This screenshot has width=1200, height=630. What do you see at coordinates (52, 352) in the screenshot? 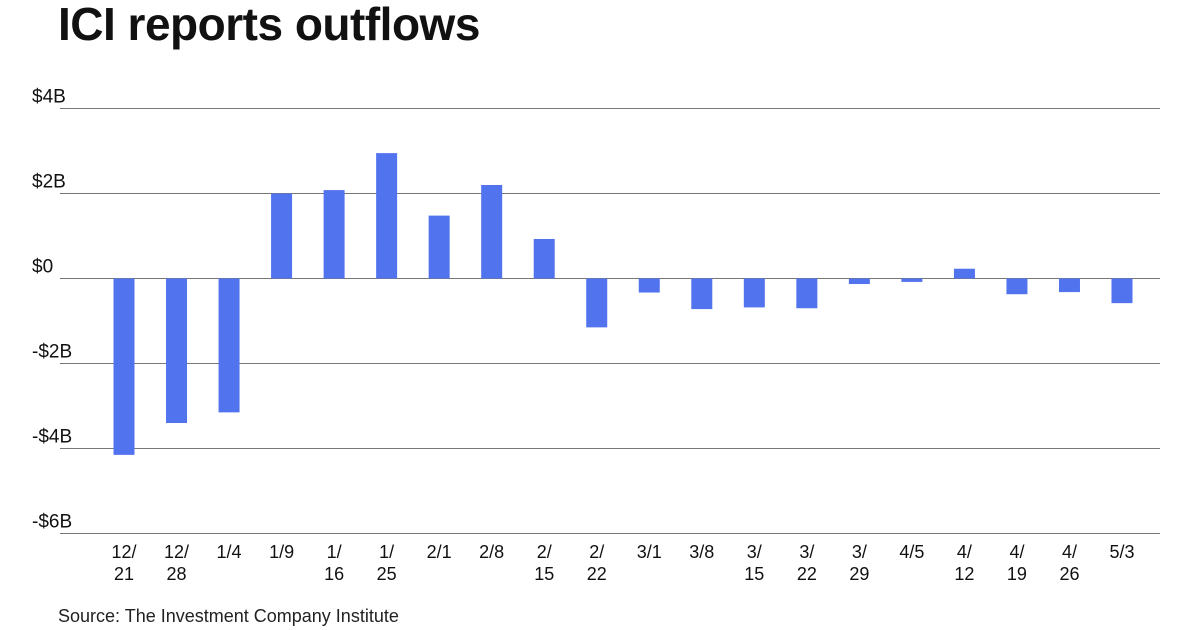
I see `y-tick-label: -$2B` at bounding box center [52, 352].